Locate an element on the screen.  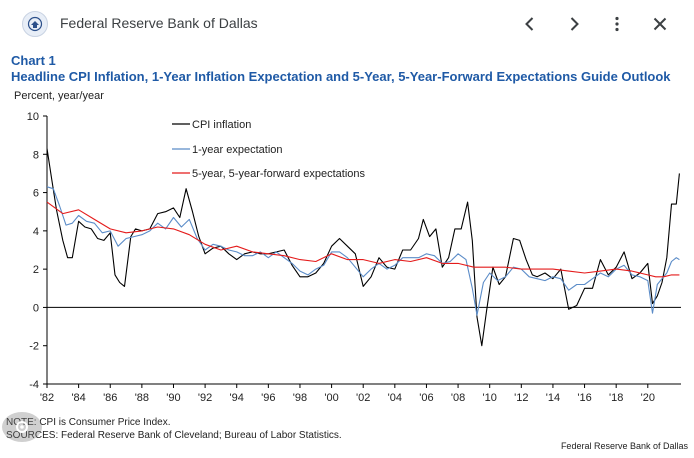
federal-reserve-seal-icon is located at coordinates (35, 24).